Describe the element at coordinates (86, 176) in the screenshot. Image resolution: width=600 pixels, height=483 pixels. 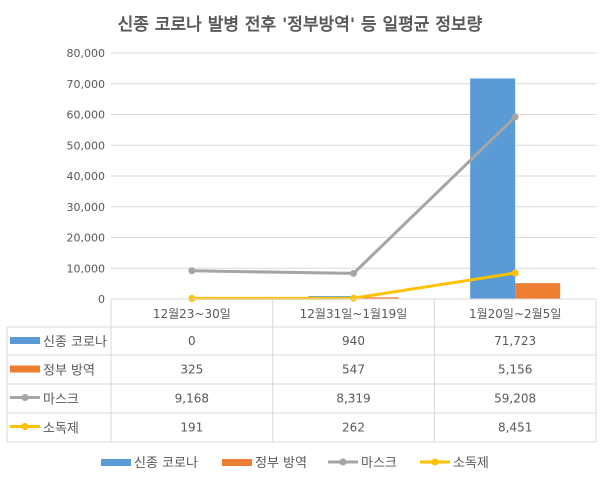
I see `y-tick-label: 40,000` at that location.